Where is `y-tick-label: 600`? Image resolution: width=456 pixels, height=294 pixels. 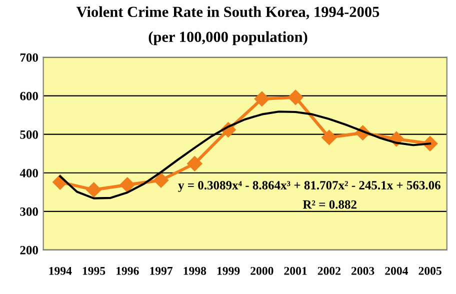
y-tick-label: 600 is located at coordinates (29, 96).